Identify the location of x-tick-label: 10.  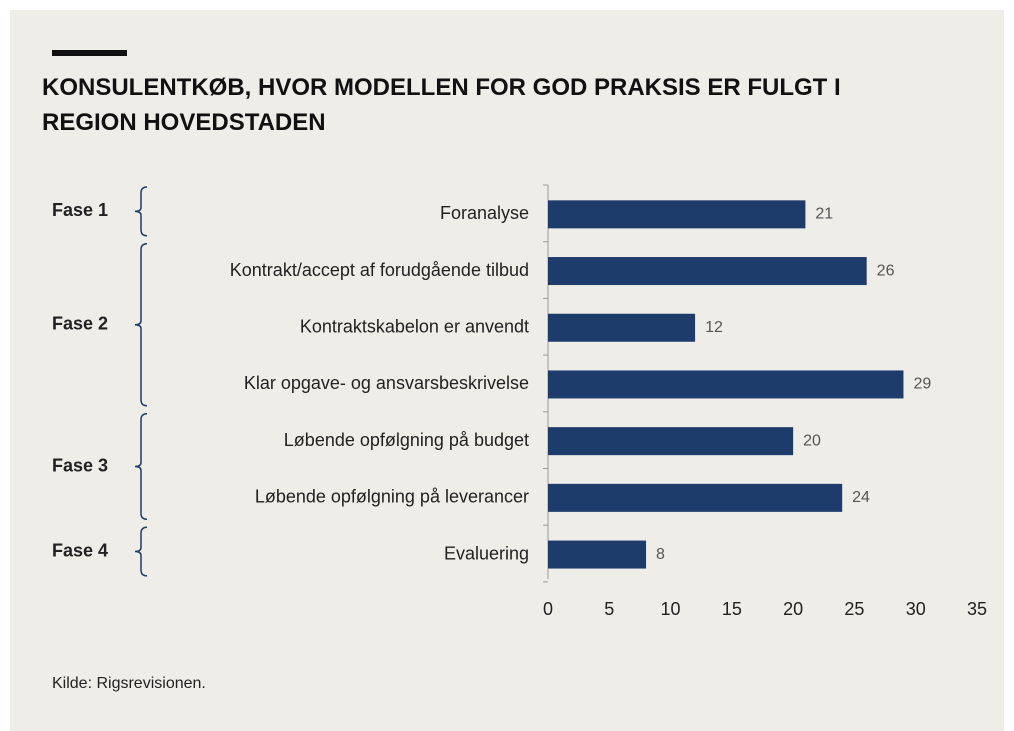
(671, 609).